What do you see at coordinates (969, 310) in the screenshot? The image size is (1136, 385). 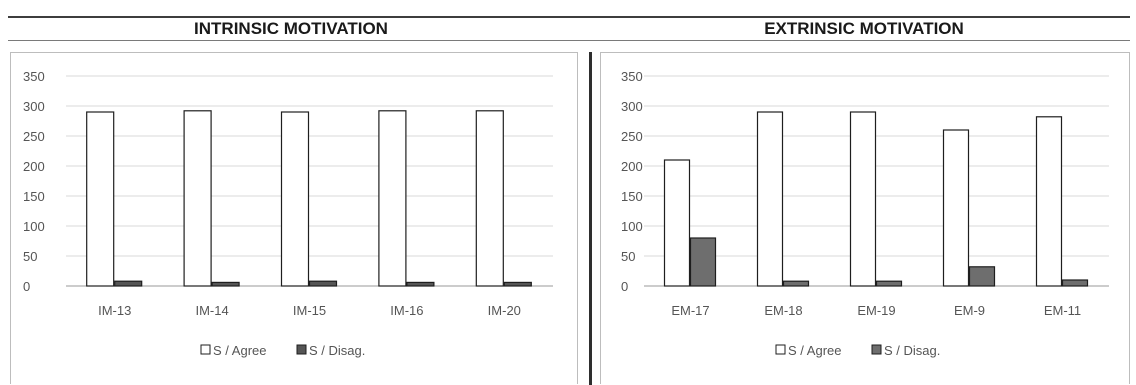 I see `x-tick-label: EM-9` at bounding box center [969, 310].